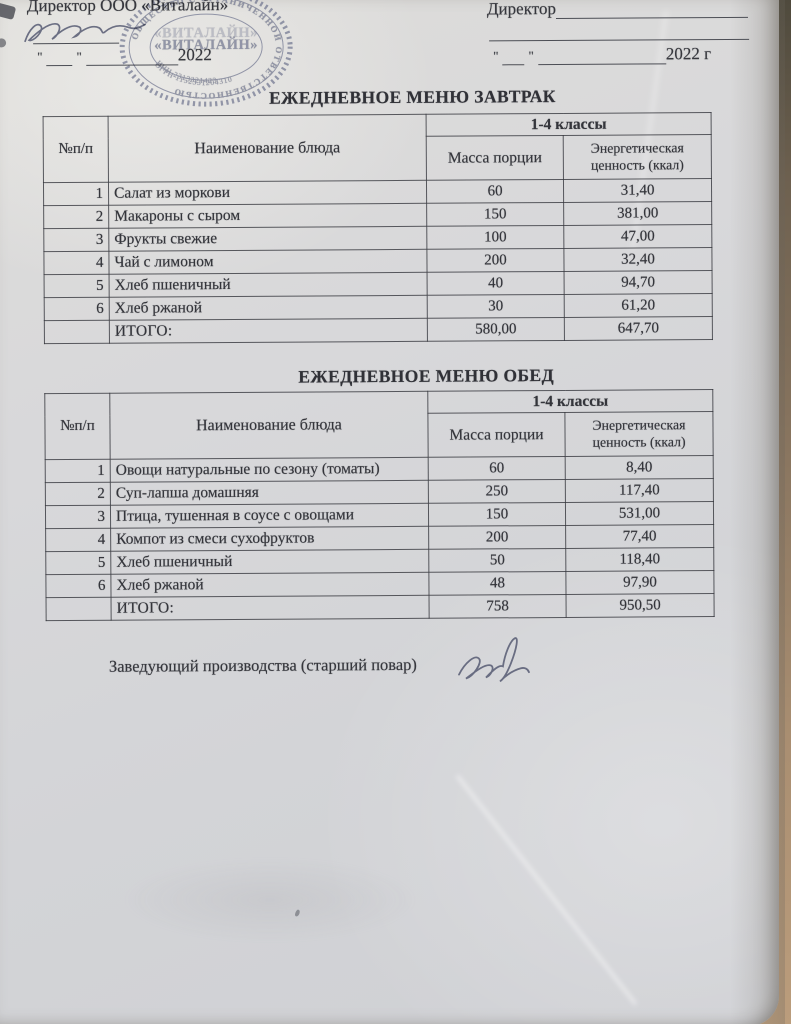 The width and height of the screenshot is (791, 1024). I want to click on dish-energy: 32,40, so click(638, 259).